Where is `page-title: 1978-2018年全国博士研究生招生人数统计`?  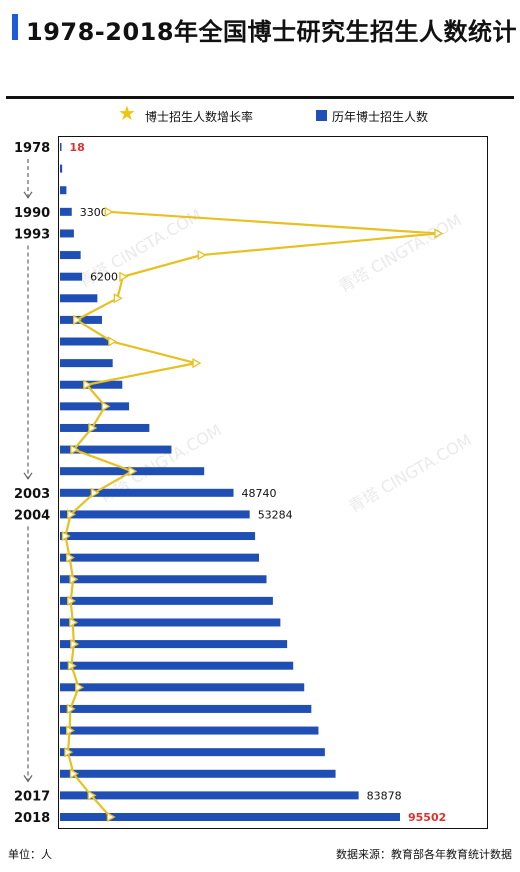
page-title: 1978-2018年全国博士研究生招生人数统计 is located at coordinates (272, 32).